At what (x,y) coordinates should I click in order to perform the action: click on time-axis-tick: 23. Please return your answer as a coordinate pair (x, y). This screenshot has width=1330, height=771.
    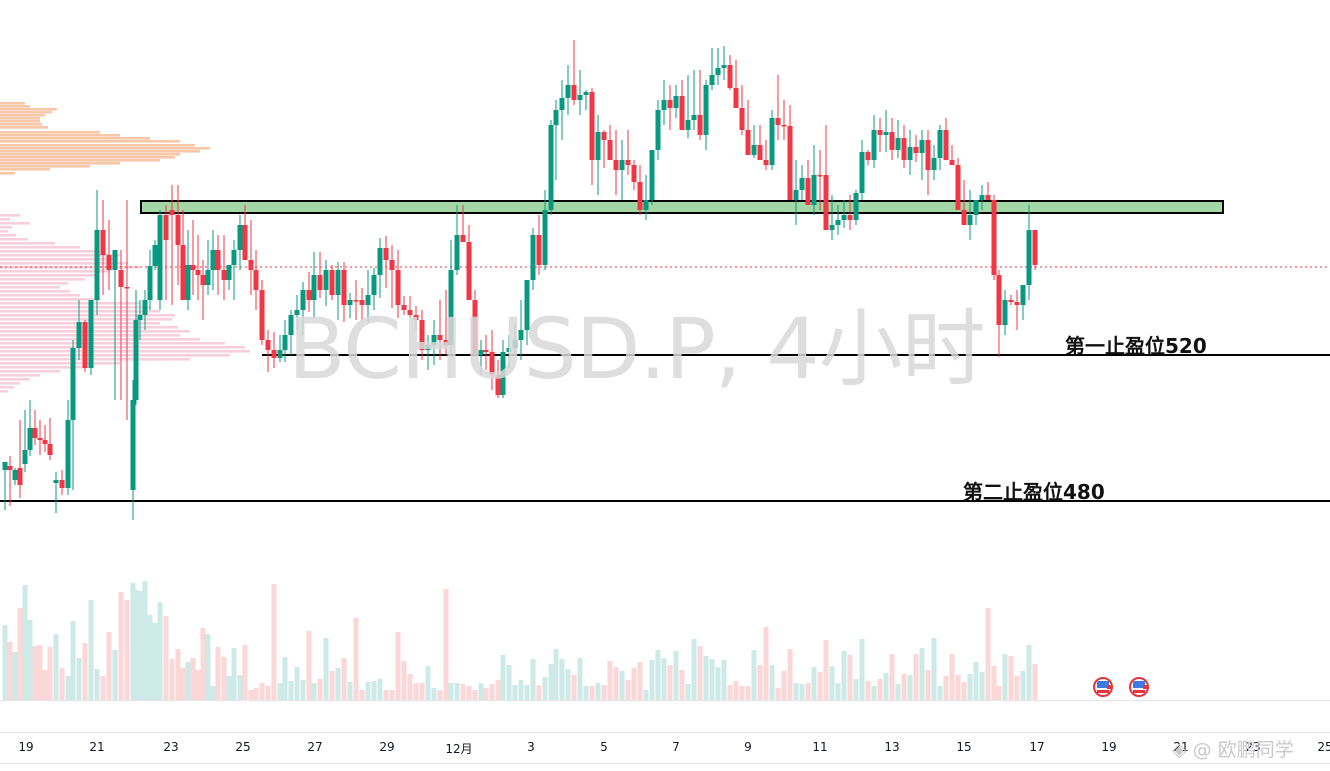
    Looking at the image, I should click on (171, 747).